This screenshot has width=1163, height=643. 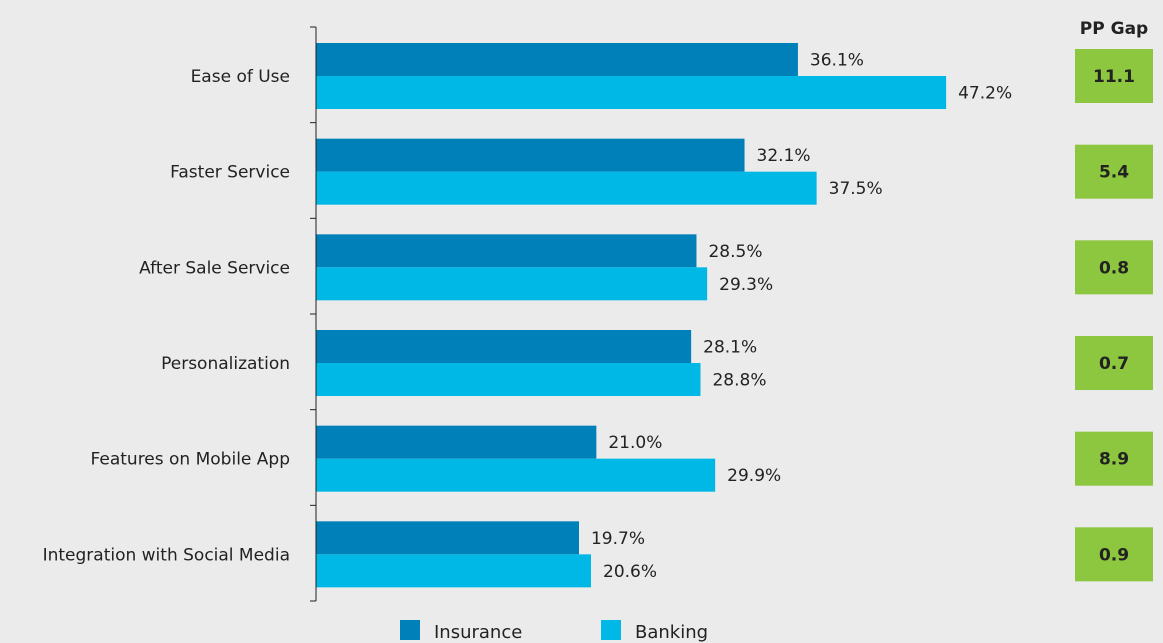 I want to click on pp-gap-column: 11.1 5.4 0.8 0.7 8.9 0.9 PP Gap, so click(x=1114, y=300).